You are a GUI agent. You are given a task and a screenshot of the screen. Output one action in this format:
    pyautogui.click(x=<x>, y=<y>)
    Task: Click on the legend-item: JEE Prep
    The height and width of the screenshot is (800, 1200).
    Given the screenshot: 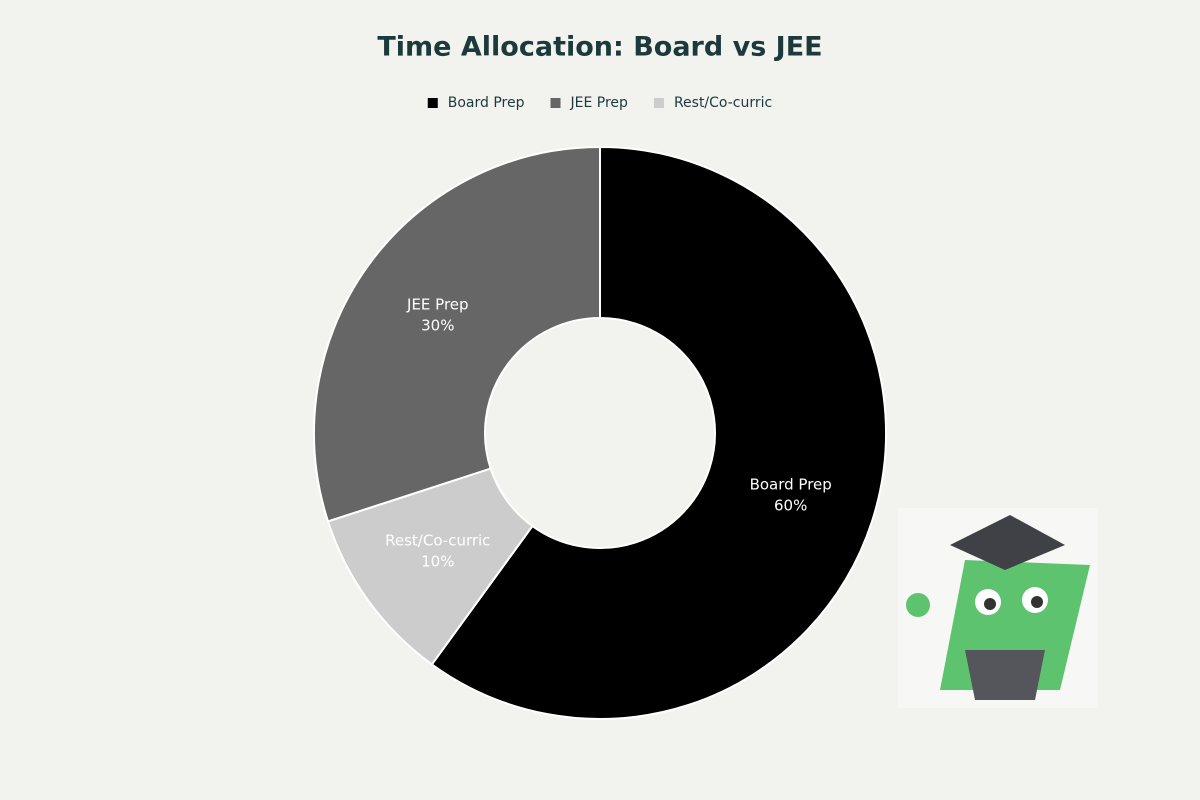 What is the action you would take?
    pyautogui.click(x=589, y=103)
    